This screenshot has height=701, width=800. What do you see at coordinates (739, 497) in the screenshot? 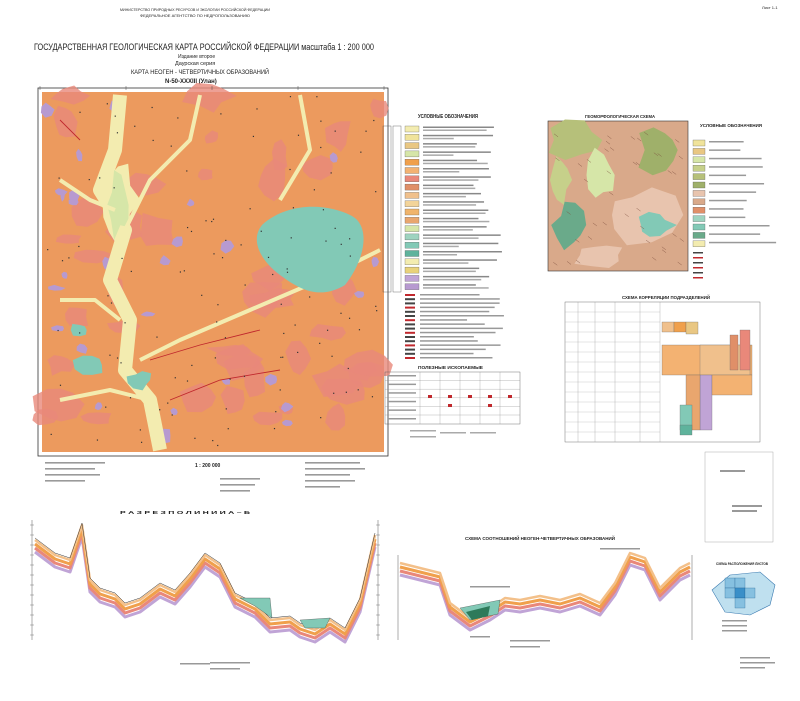
I see `notes-box` at bounding box center [739, 497].